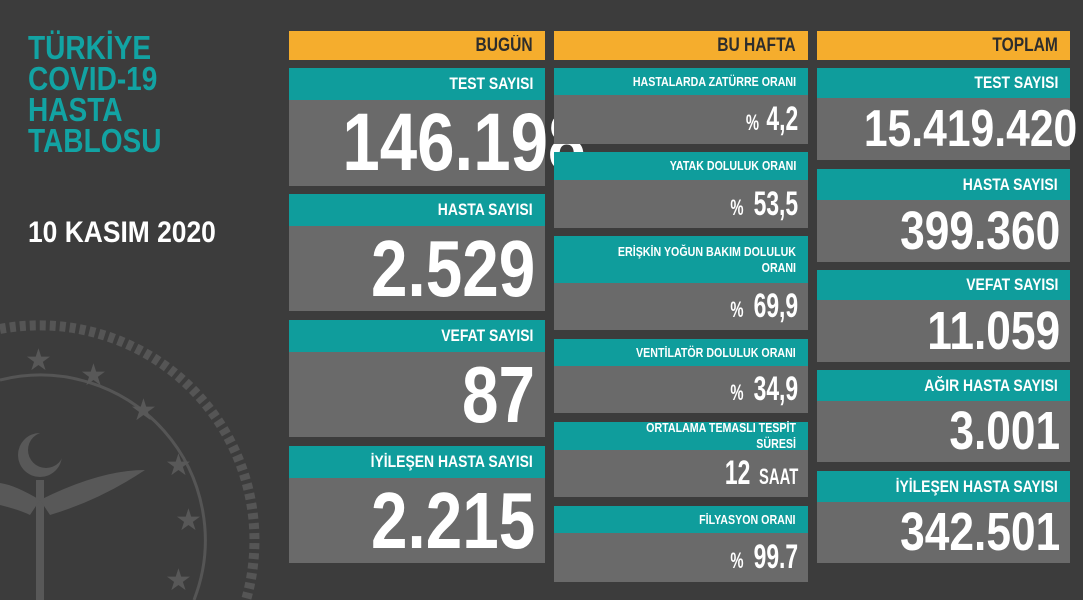 Image resolution: width=1083 pixels, height=600 pixels. What do you see at coordinates (417, 378) in the screenshot?
I see `today-deaths-card: VEFAT SAYISI 87` at bounding box center [417, 378].